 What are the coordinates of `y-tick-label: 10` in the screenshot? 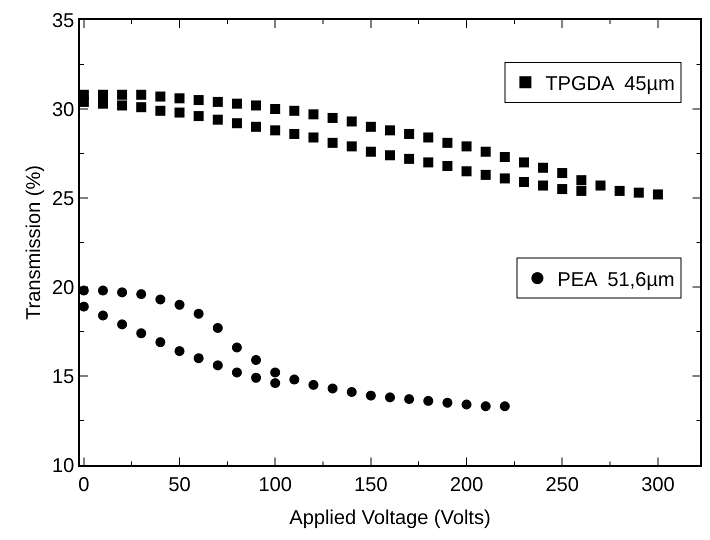 It's located at (63, 466).